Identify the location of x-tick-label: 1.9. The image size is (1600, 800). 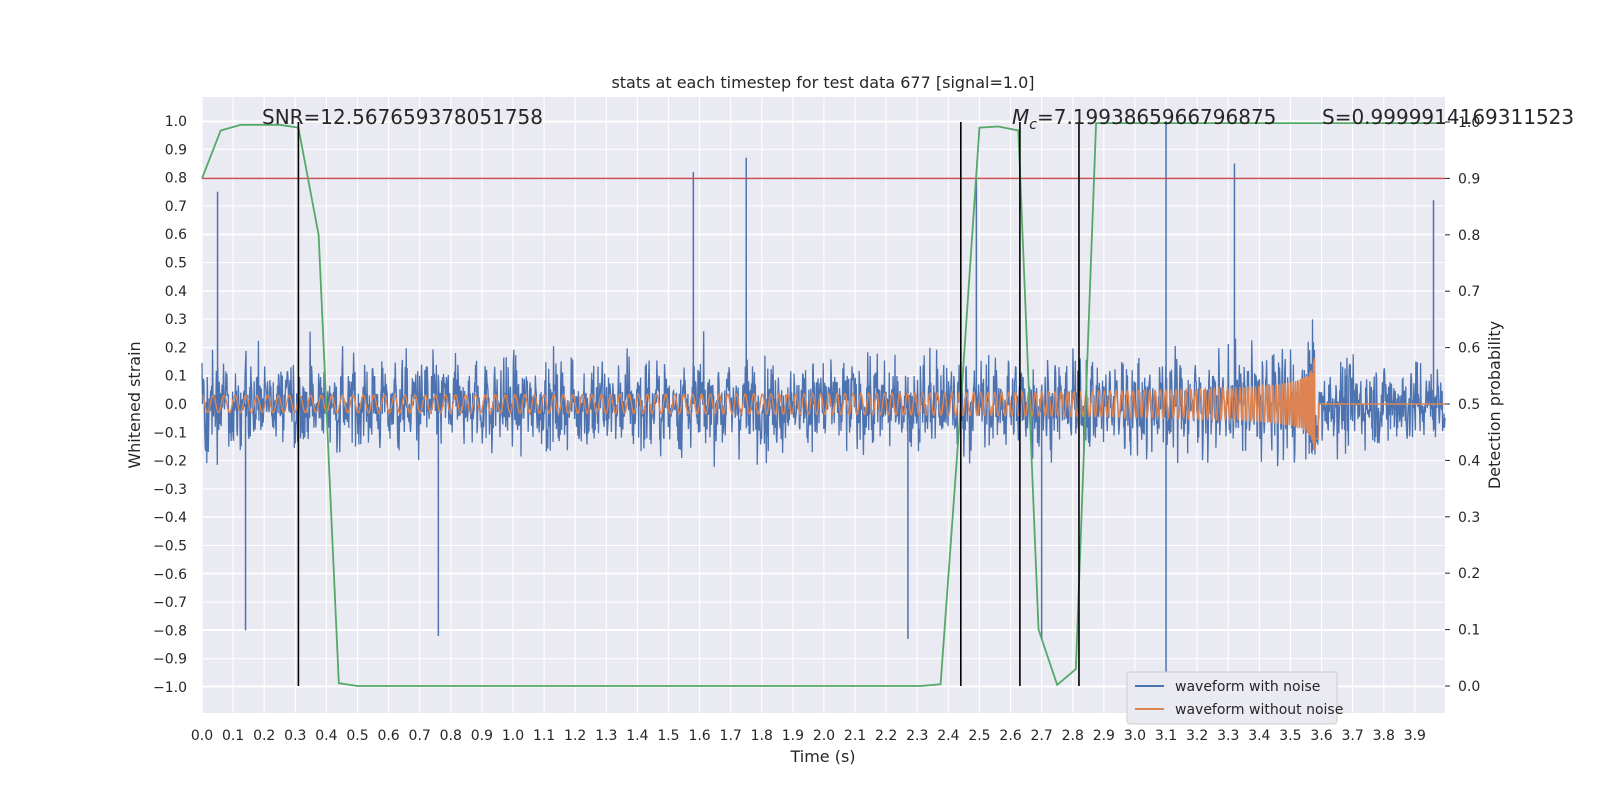
(793, 736).